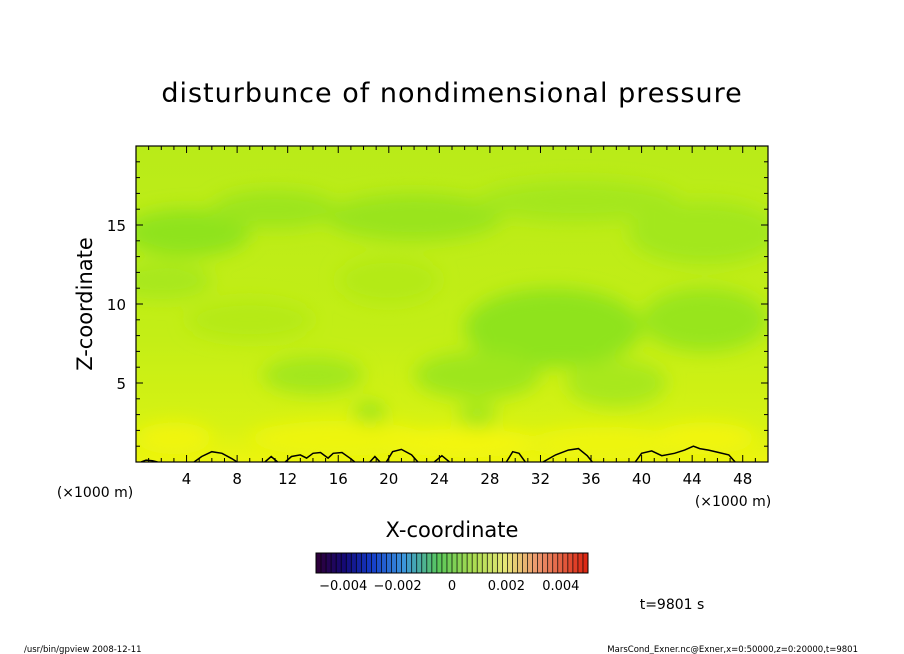 The height and width of the screenshot is (654, 904). Describe the element at coordinates (287, 479) in the screenshot. I see `x-tick-label: 12` at that location.